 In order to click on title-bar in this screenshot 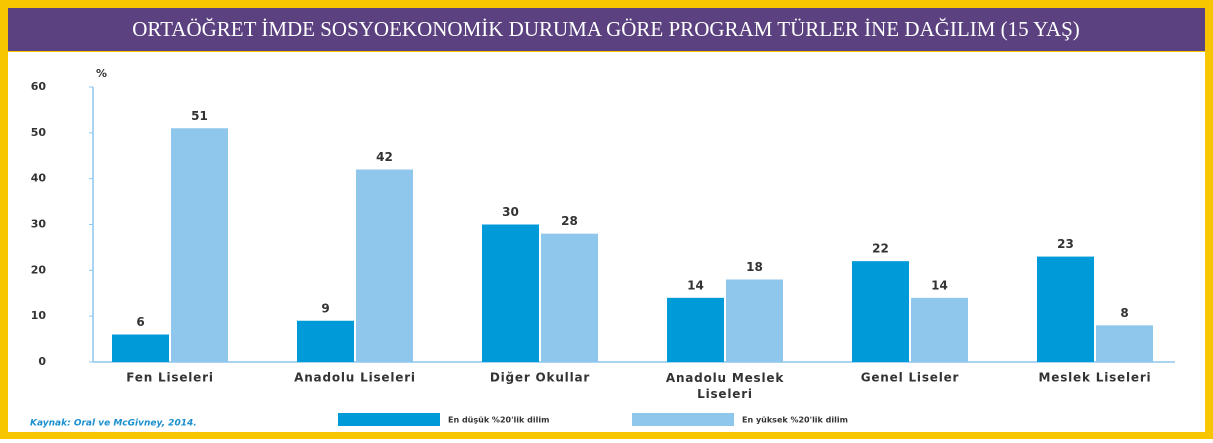, I will do `click(606, 29)`.